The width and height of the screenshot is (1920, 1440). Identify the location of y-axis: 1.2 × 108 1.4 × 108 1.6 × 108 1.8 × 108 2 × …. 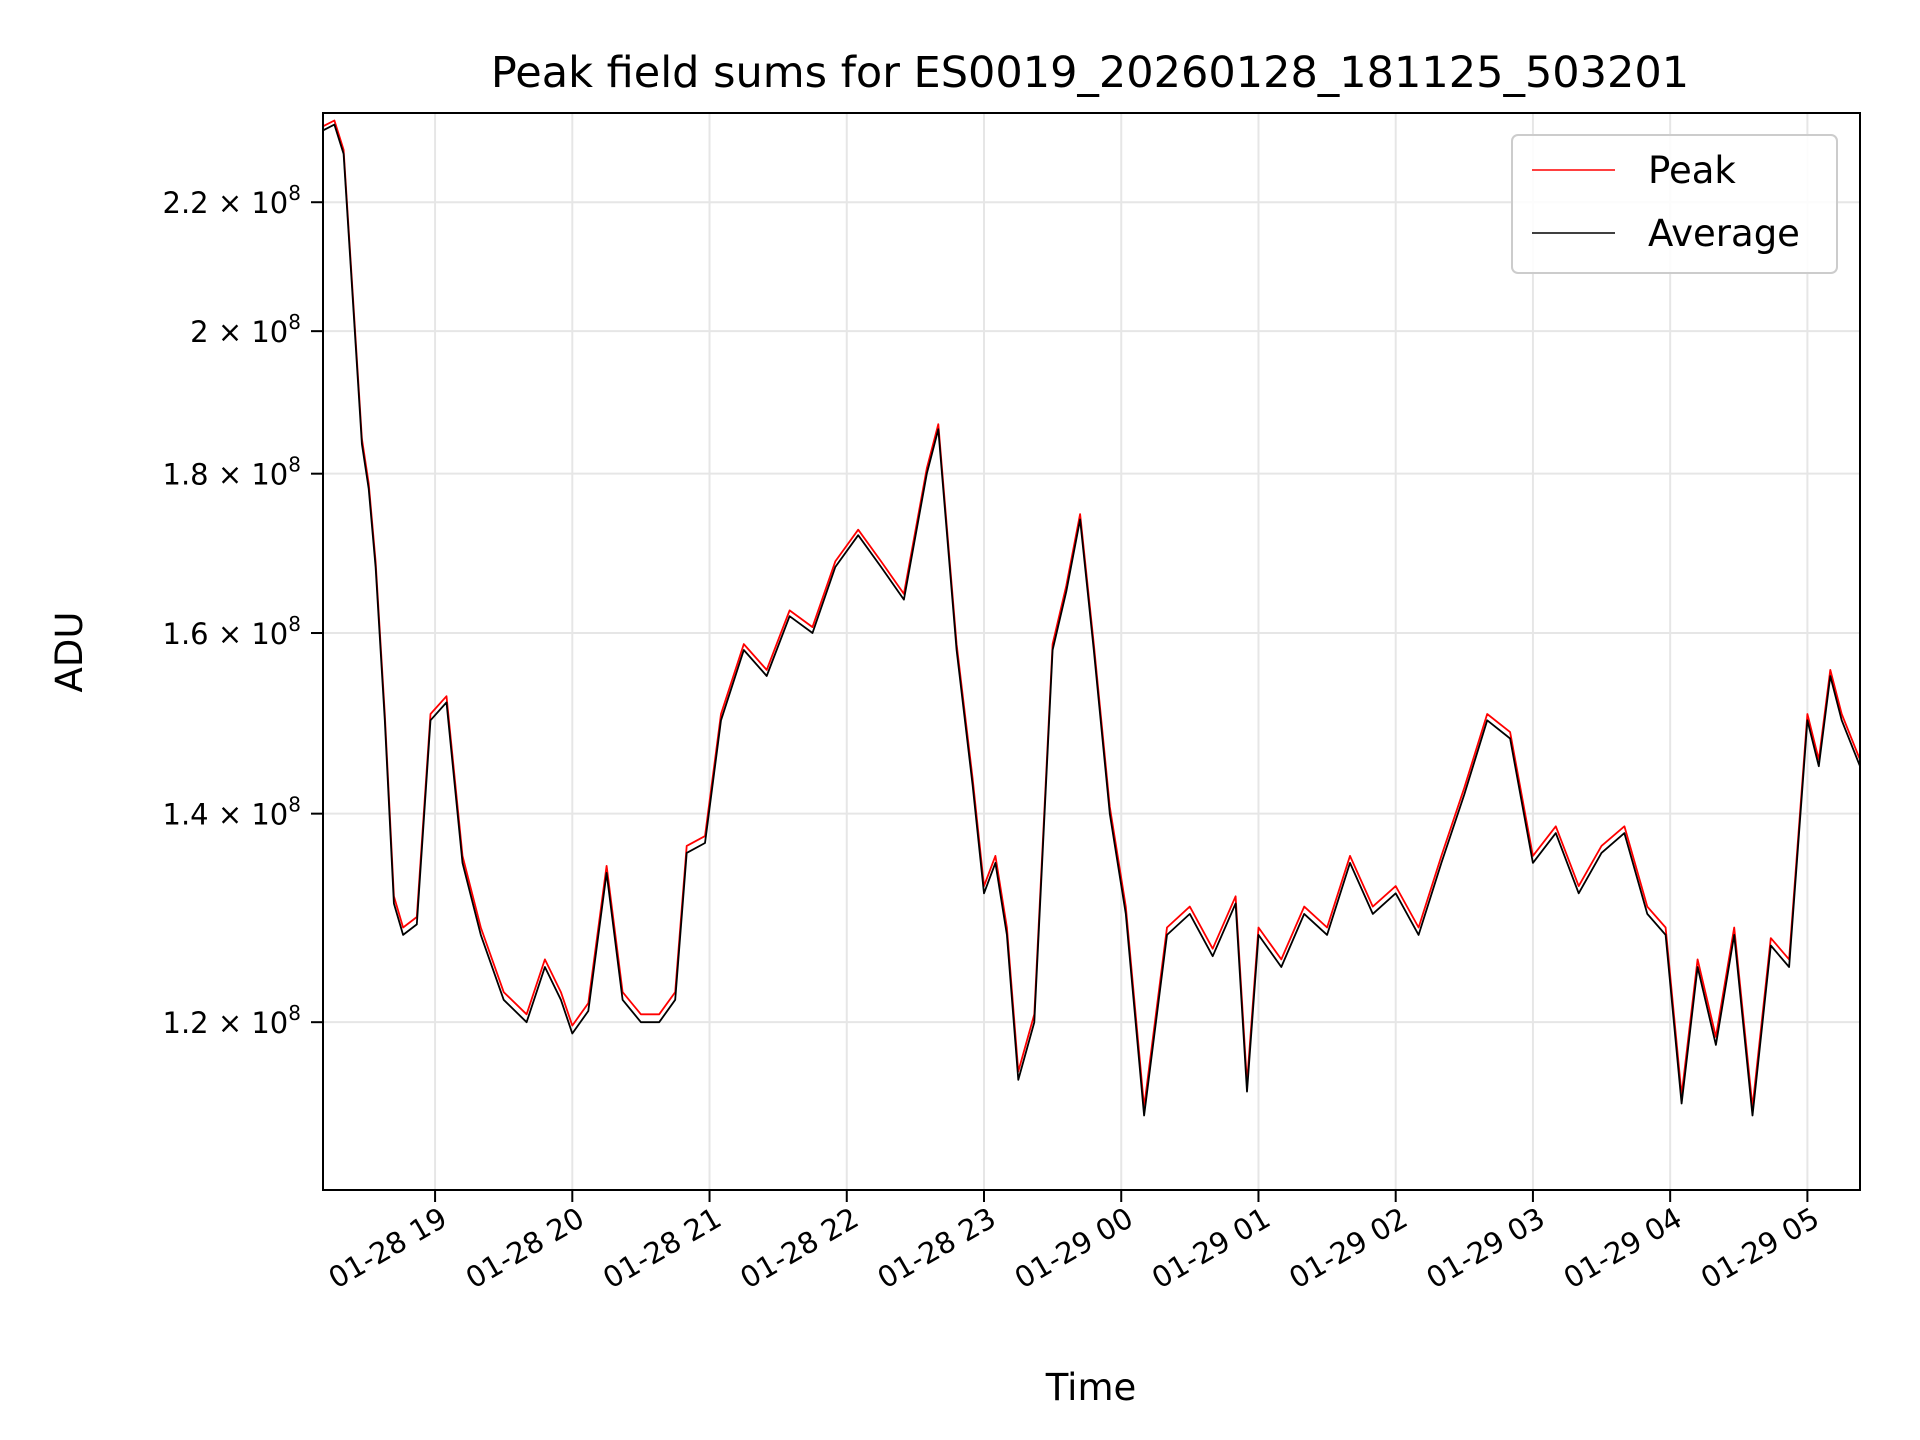
(243, 610).